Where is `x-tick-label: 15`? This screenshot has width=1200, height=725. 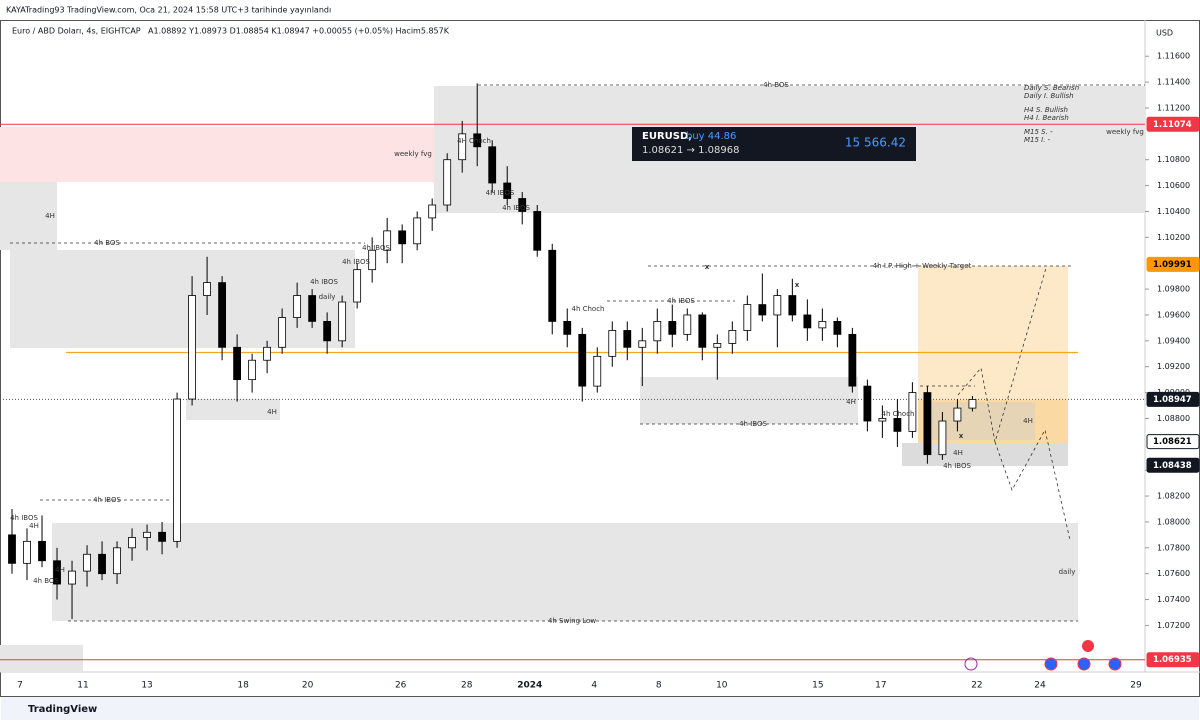 x-tick-label: 15 is located at coordinates (817, 686).